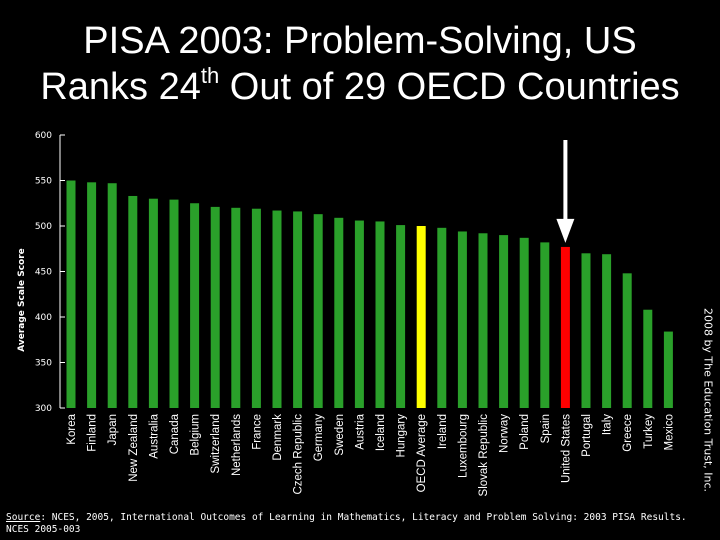 The image size is (720, 540). What do you see at coordinates (72, 428) in the screenshot?
I see `category-label: Korea` at bounding box center [72, 428].